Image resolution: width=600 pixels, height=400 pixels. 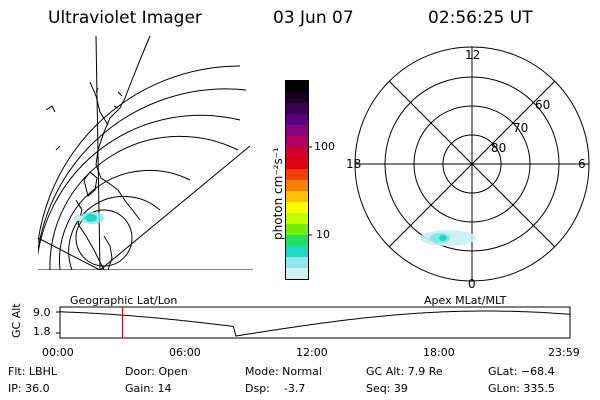 What do you see at coordinates (29, 388) in the screenshot?
I see `info-ip: IP: 36.0` at bounding box center [29, 388].